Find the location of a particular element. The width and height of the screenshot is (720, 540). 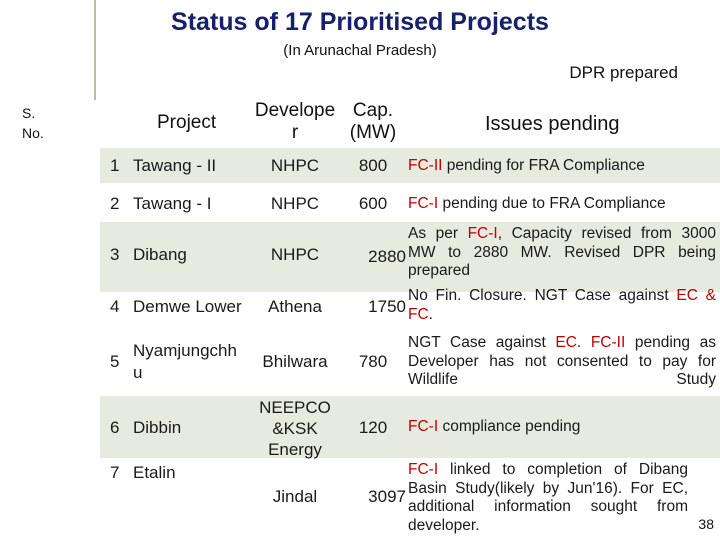

header-sno-line1: S. is located at coordinates (29, 113).